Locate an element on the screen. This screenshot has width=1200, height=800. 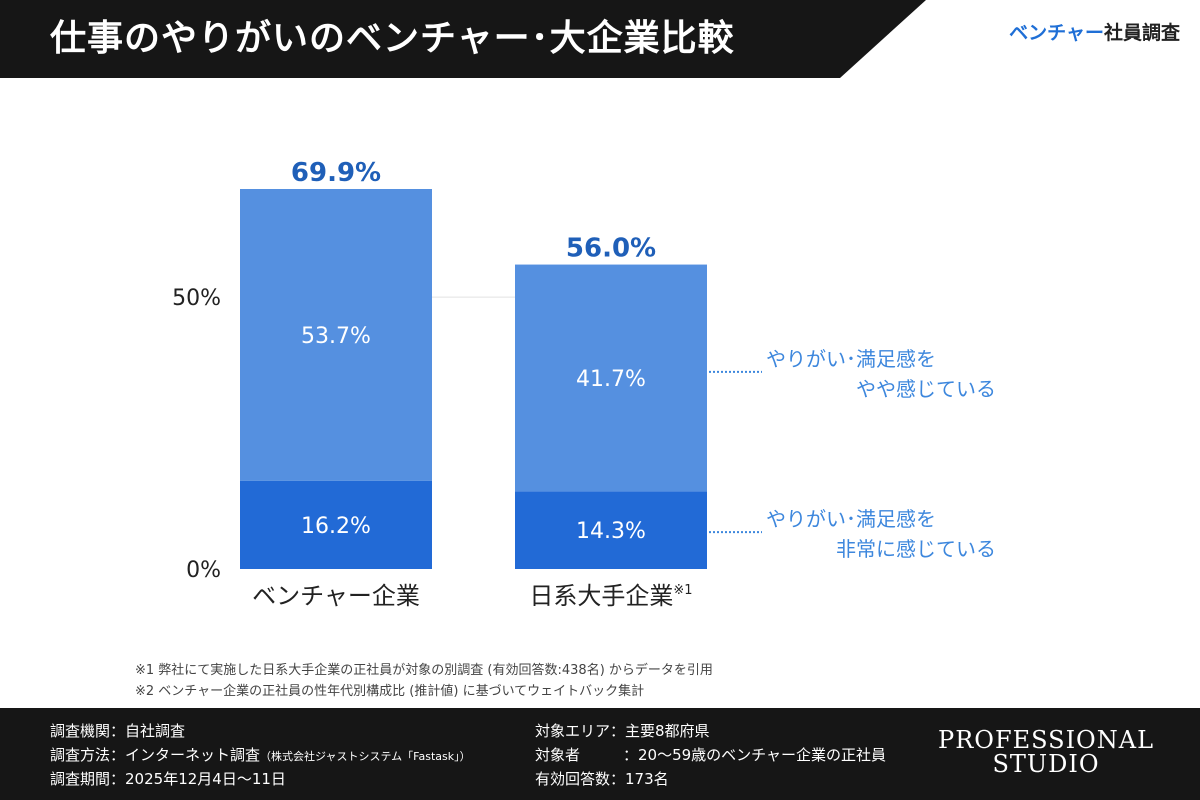
title-band is located at coordinates (463, 39).